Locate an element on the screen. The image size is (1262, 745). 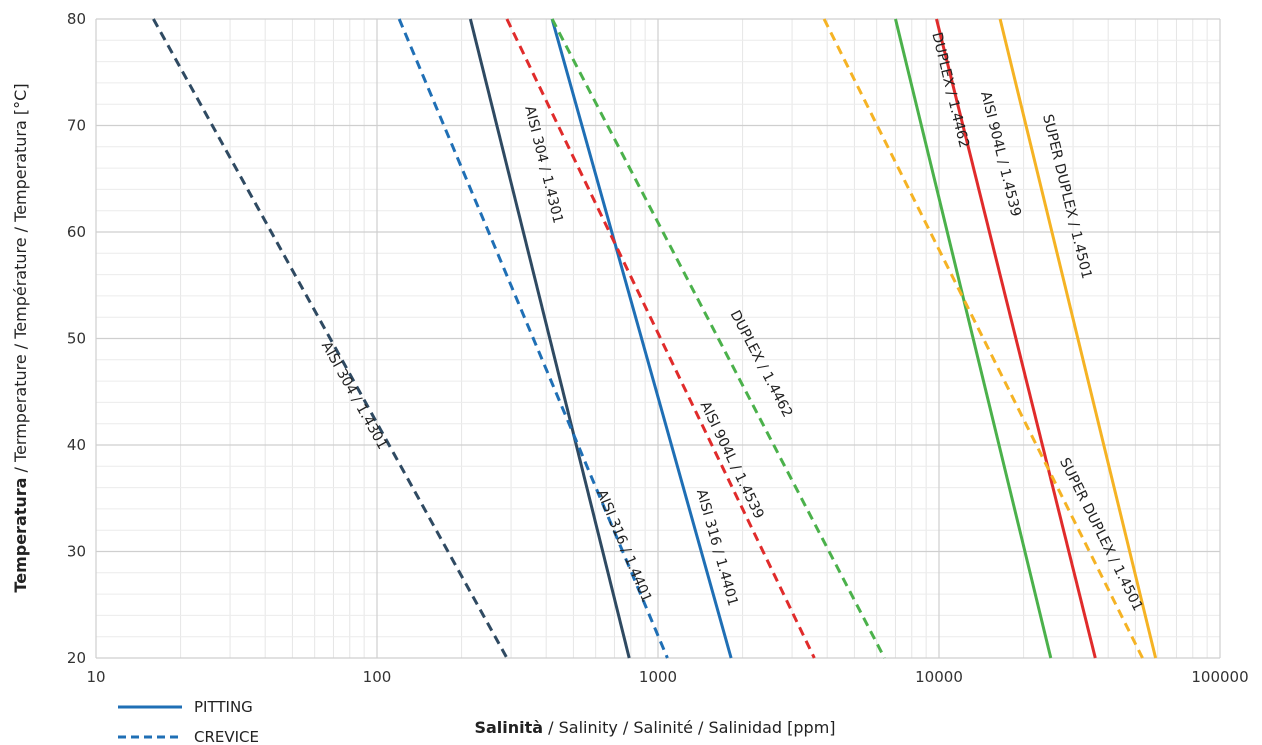
y-tick-label: 30 is located at coordinates (76, 552).